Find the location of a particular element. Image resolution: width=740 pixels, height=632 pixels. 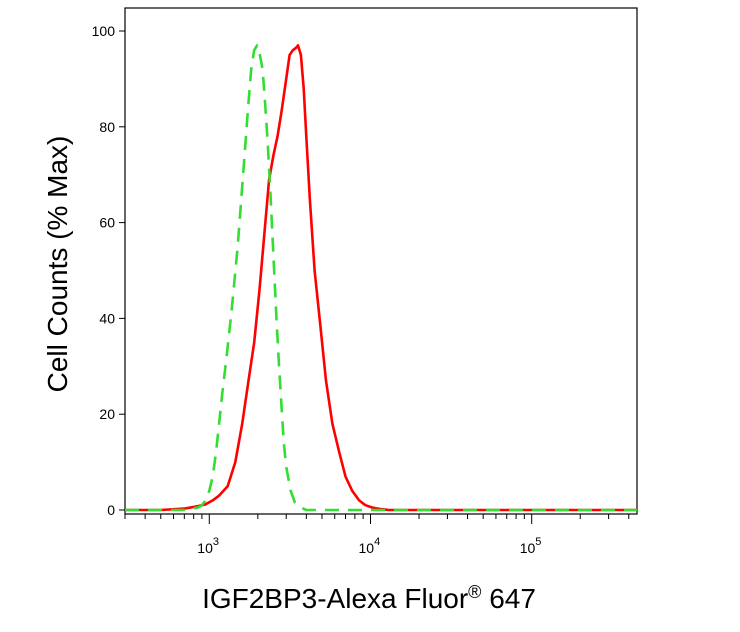

y-axis-label: Cell Counts (% Max) is located at coordinates (57, 264).